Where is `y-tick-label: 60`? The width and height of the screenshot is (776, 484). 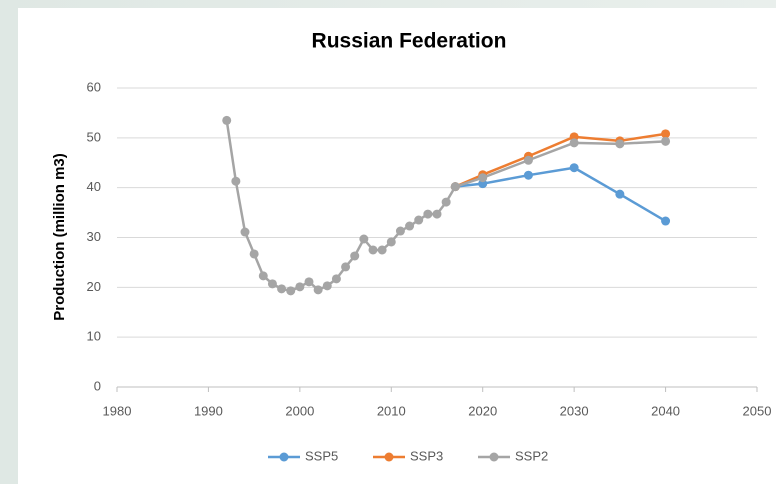
y-tick-label: 60 is located at coordinates (94, 86).